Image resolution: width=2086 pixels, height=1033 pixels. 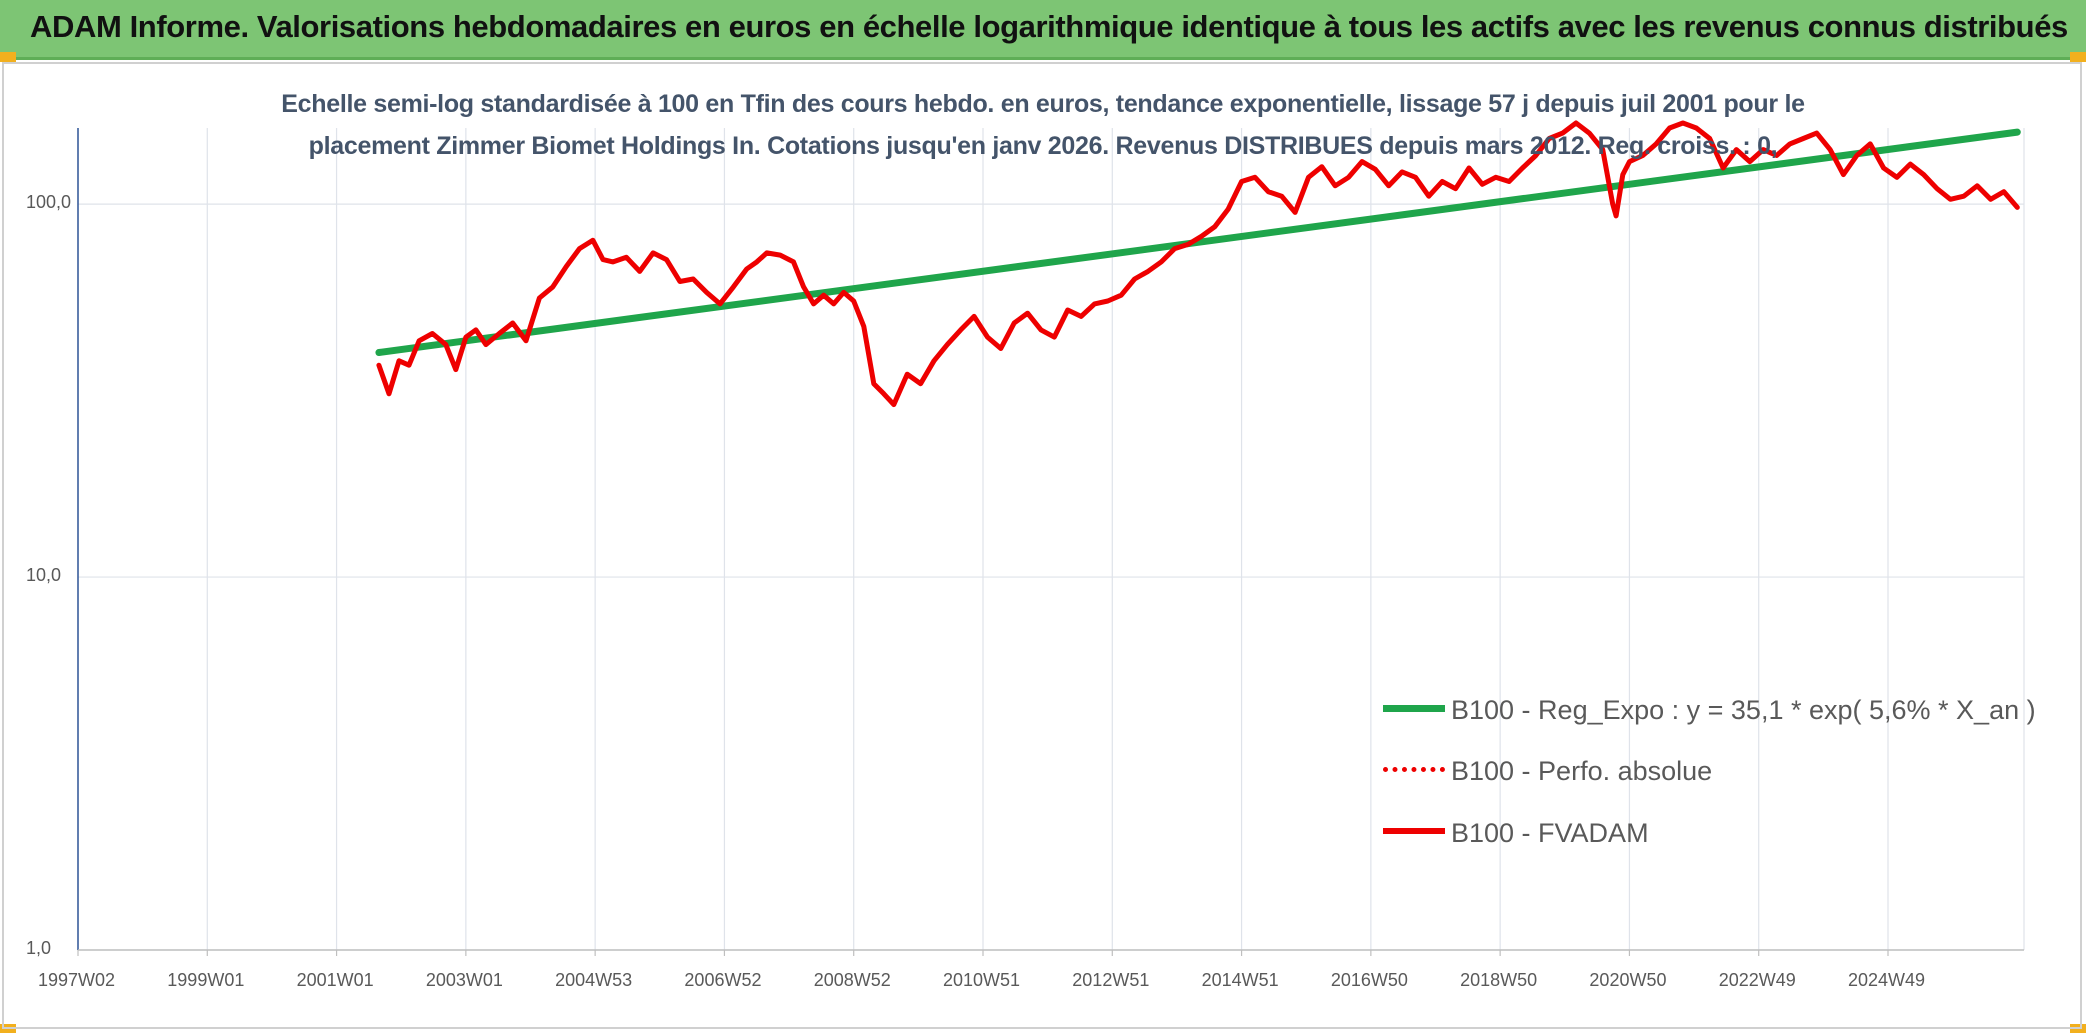 I want to click on x-tick-label: 2003W01, so click(x=464, y=980).